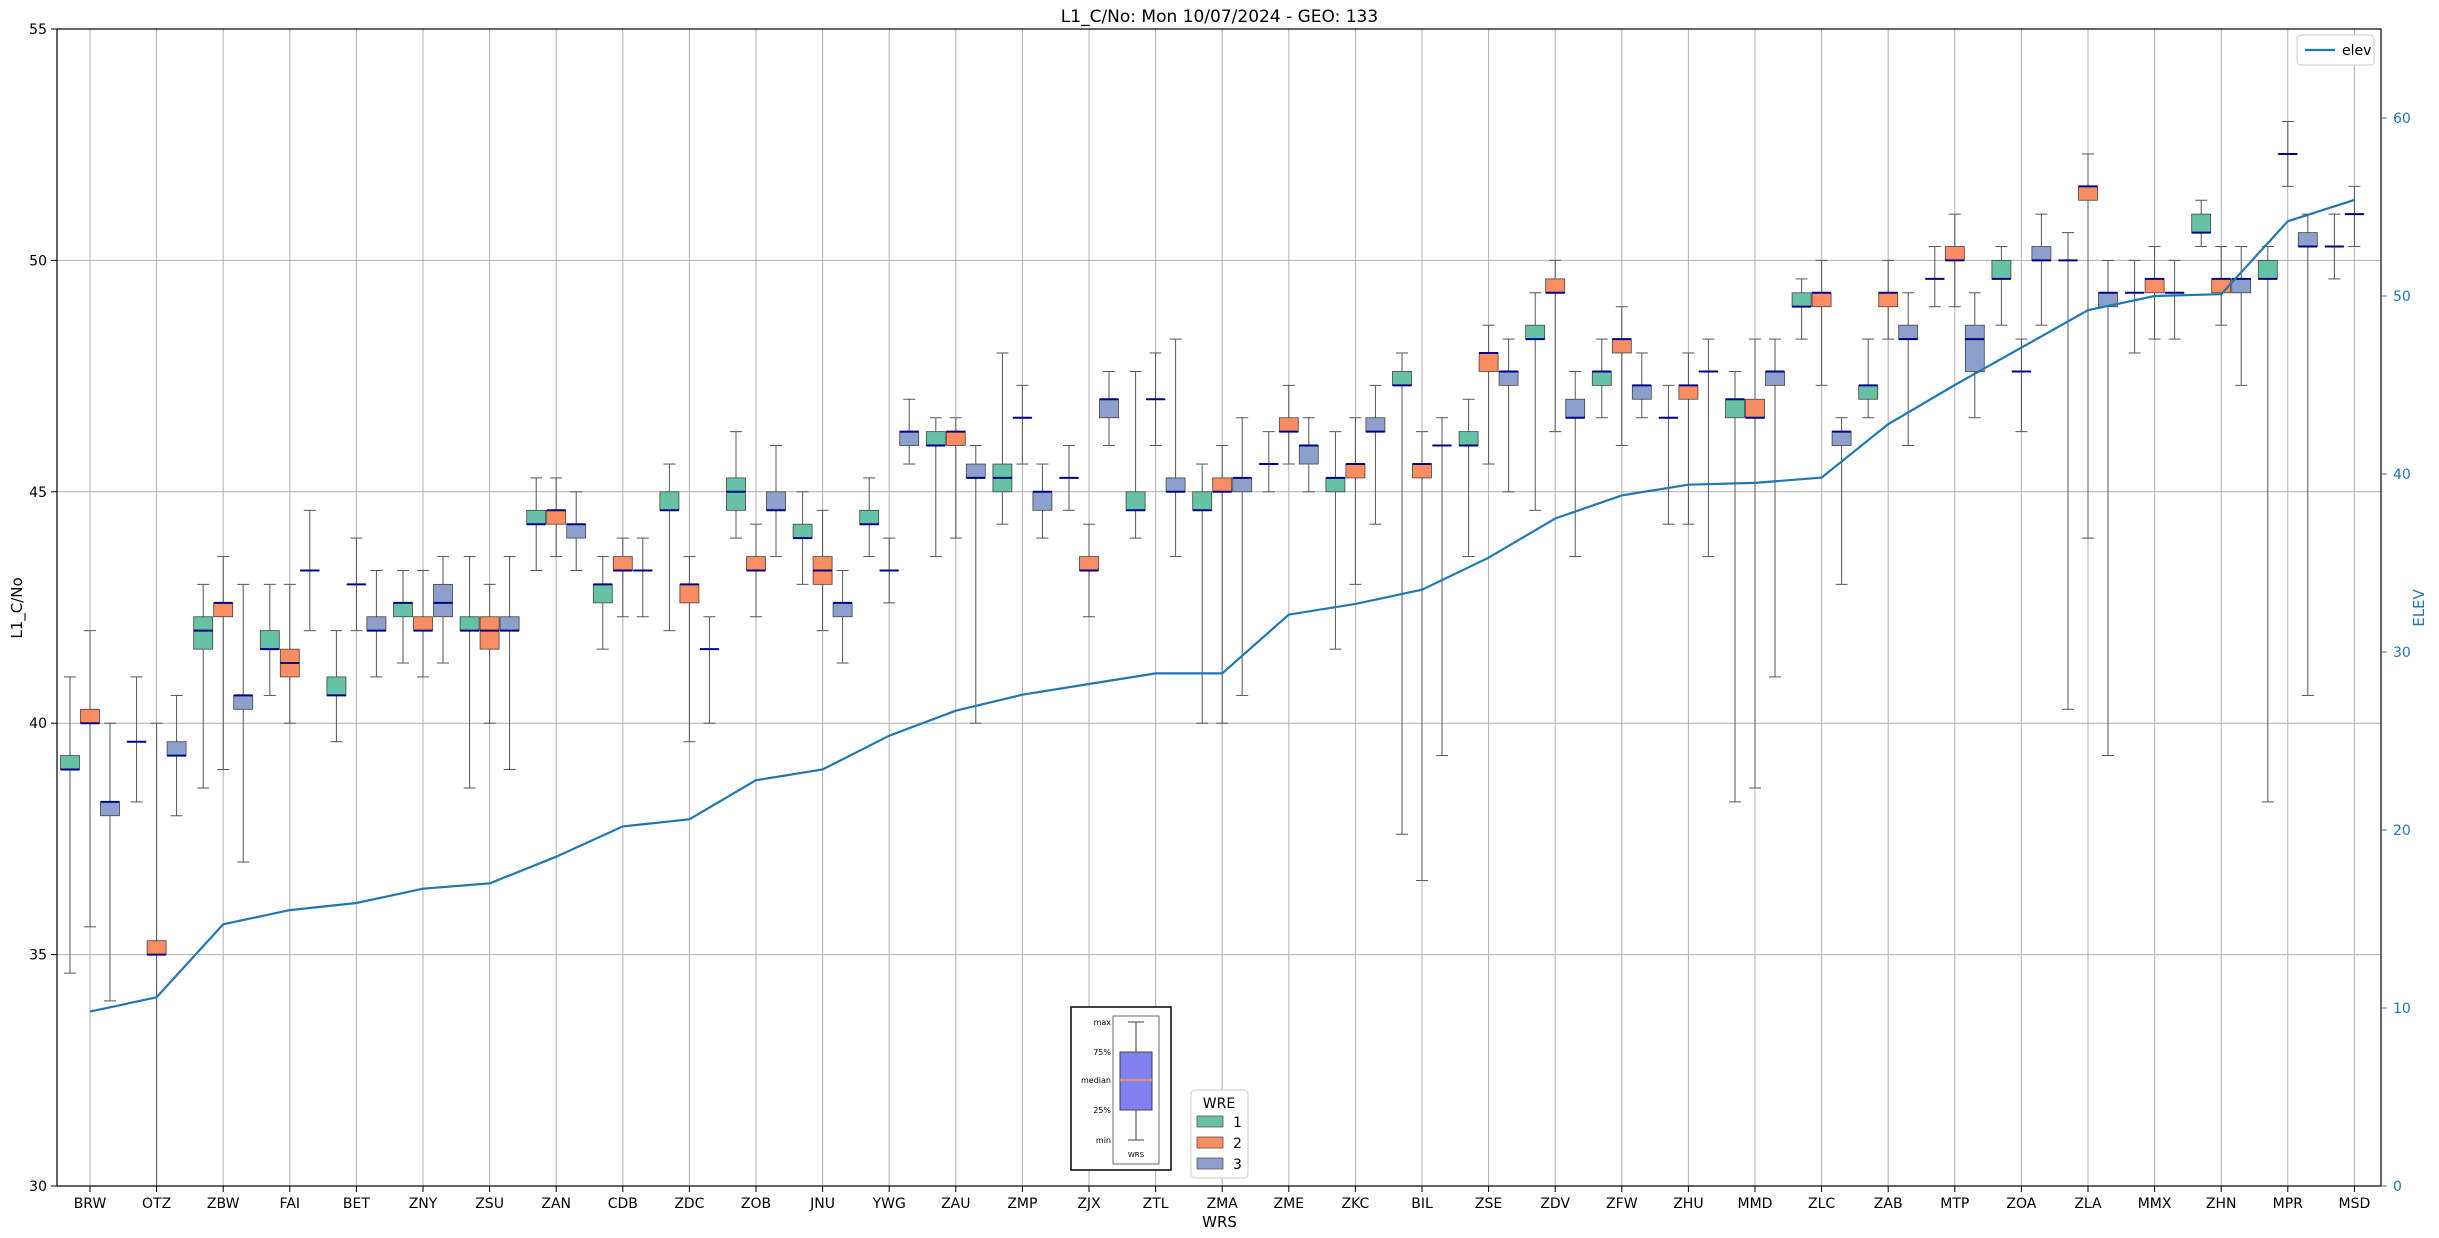 Image resolution: width=2439 pixels, height=1238 pixels. Describe the element at coordinates (2402, 119) in the screenshot. I see `y2-tick-label: 60` at that location.